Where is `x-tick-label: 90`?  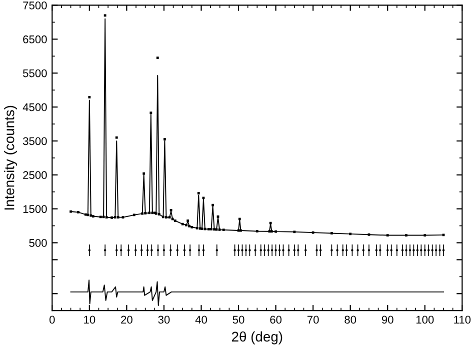 x-tick-label: 90 is located at coordinates (388, 320).